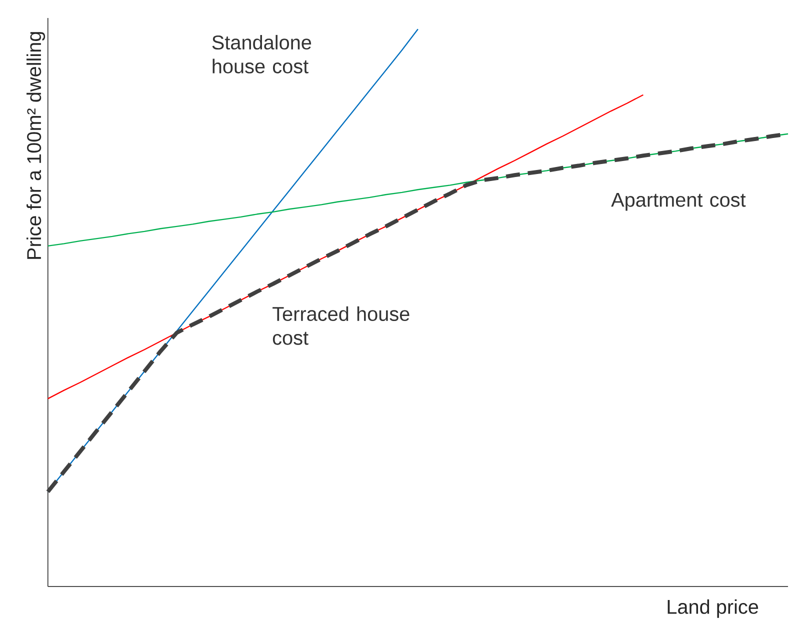 Image resolution: width=790 pixels, height=624 pixels. I want to click on series-label: Apartment cost, so click(678, 201).